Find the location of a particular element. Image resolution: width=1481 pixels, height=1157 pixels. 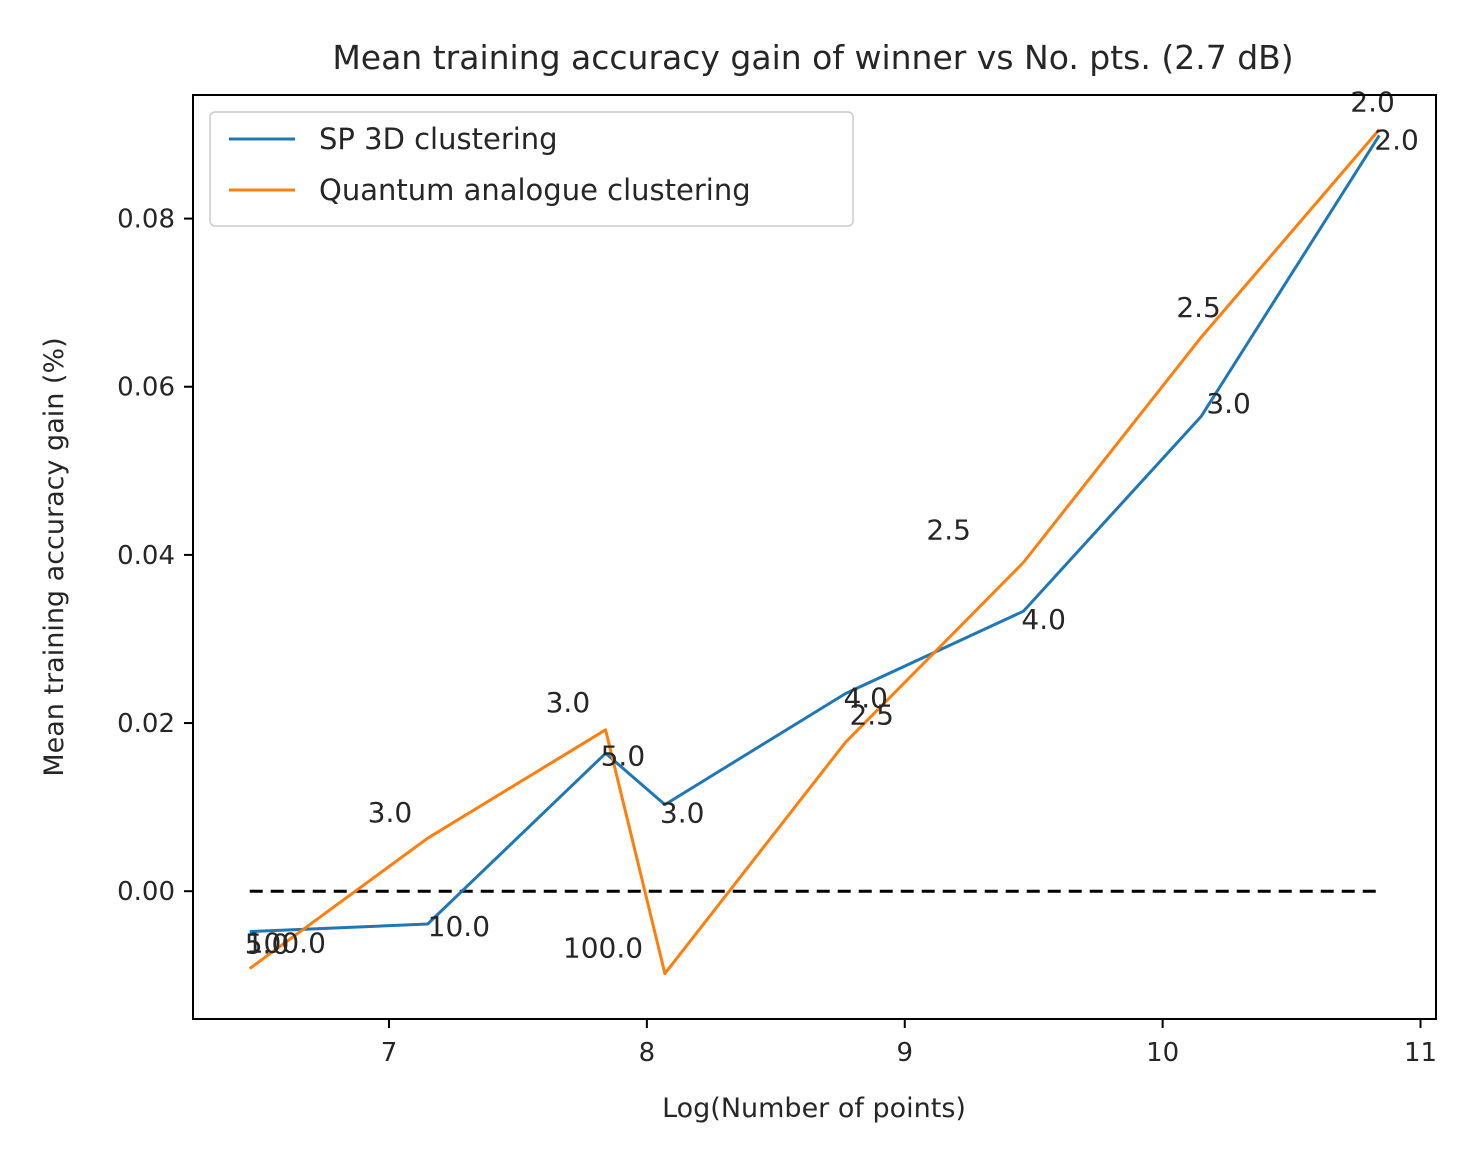

x-tick-label: 9 is located at coordinates (904, 1053).